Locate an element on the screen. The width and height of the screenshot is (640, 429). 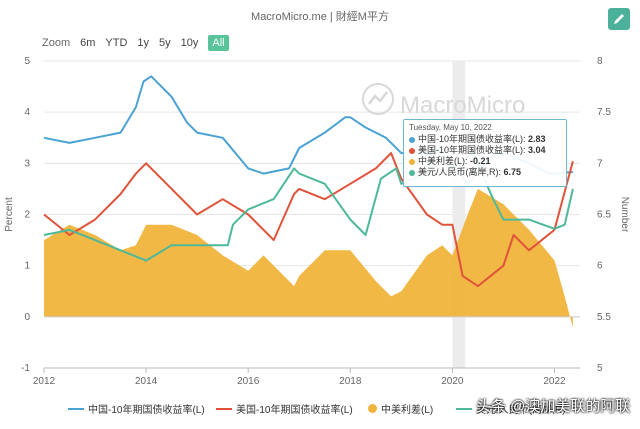
tooltip-value: 6.75 is located at coordinates (512, 172).